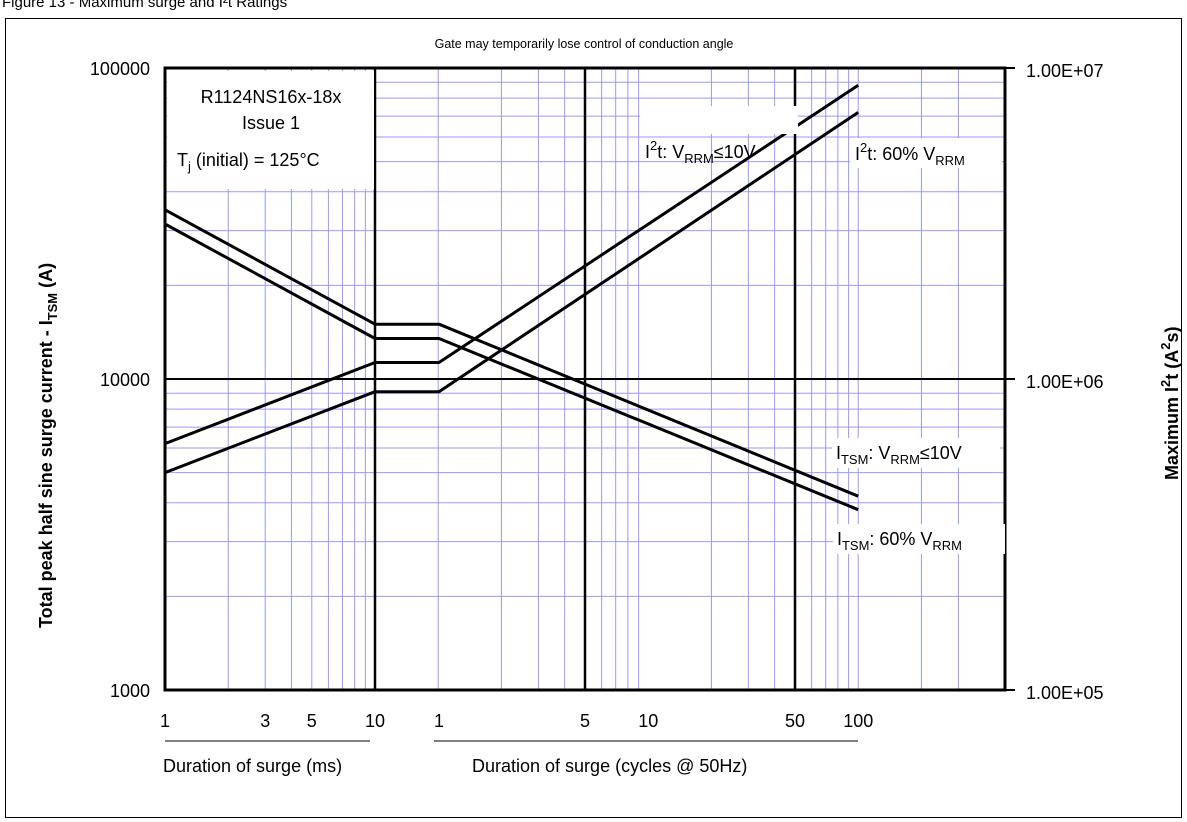 Image resolution: width=1187 pixels, height=822 pixels. What do you see at coordinates (312, 721) in the screenshot?
I see `x-tick-ms-5: 5` at bounding box center [312, 721].